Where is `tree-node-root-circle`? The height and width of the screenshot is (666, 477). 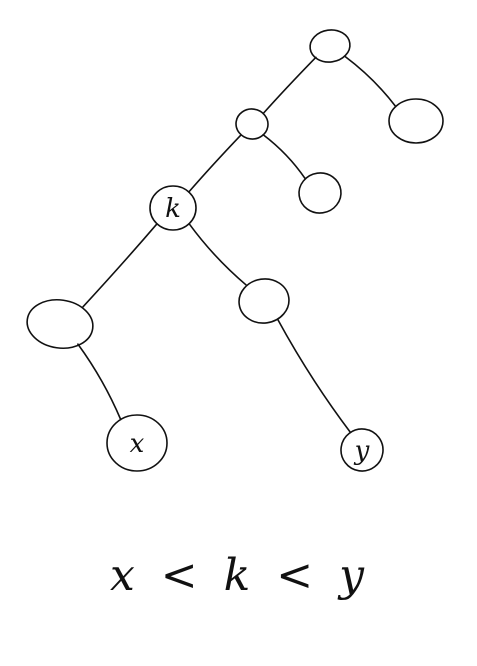
tree-node-root-circle is located at coordinates (330, 46).